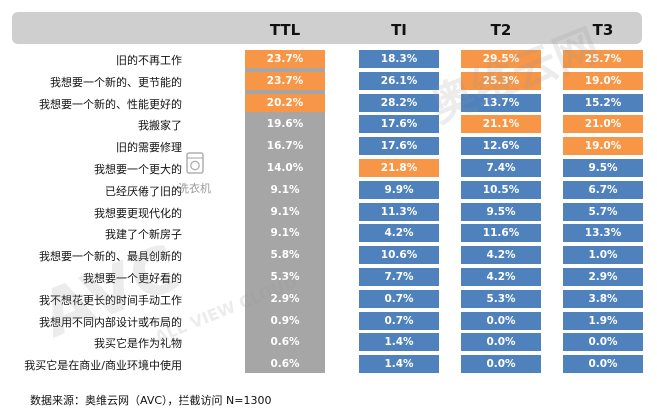 This screenshot has width=657, height=411. What do you see at coordinates (603, 168) in the screenshot?
I see `cell-t3: 9.5%` at bounding box center [603, 168].